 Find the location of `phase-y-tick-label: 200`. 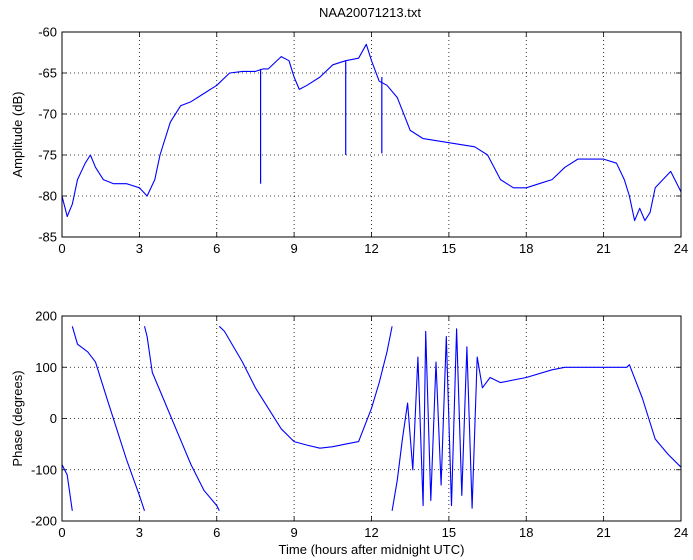

phase-y-tick-label: 200 is located at coordinates (46, 316).